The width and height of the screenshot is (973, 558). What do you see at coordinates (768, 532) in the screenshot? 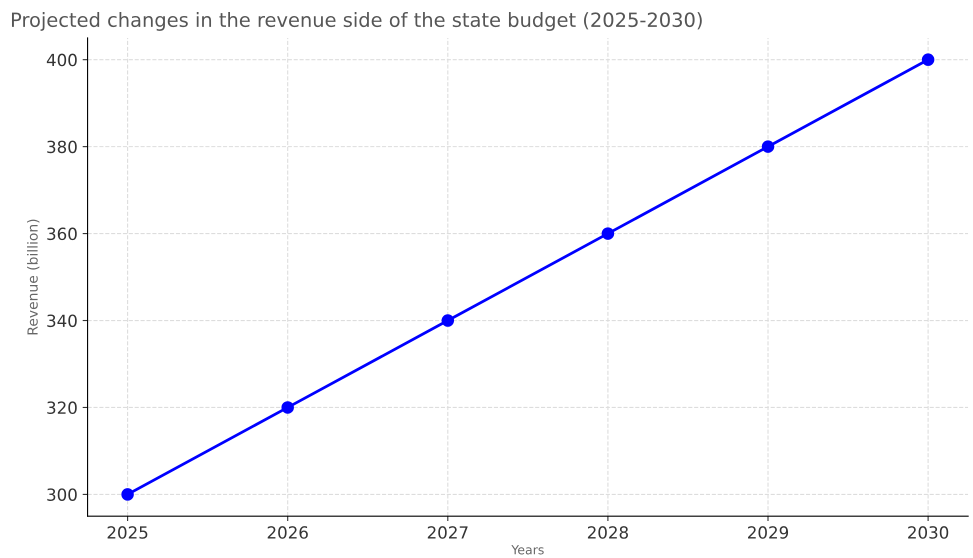
I see `x-tick-label: 2029` at bounding box center [768, 532].